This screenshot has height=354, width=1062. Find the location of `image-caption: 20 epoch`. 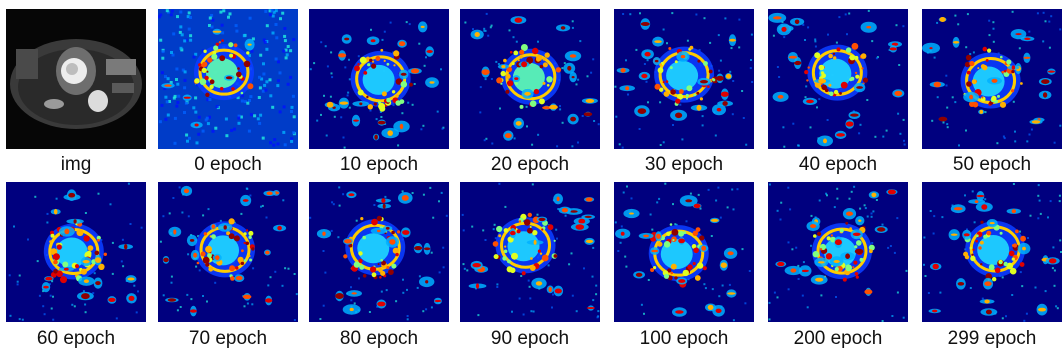

image-caption: 20 epoch is located at coordinates (530, 164).